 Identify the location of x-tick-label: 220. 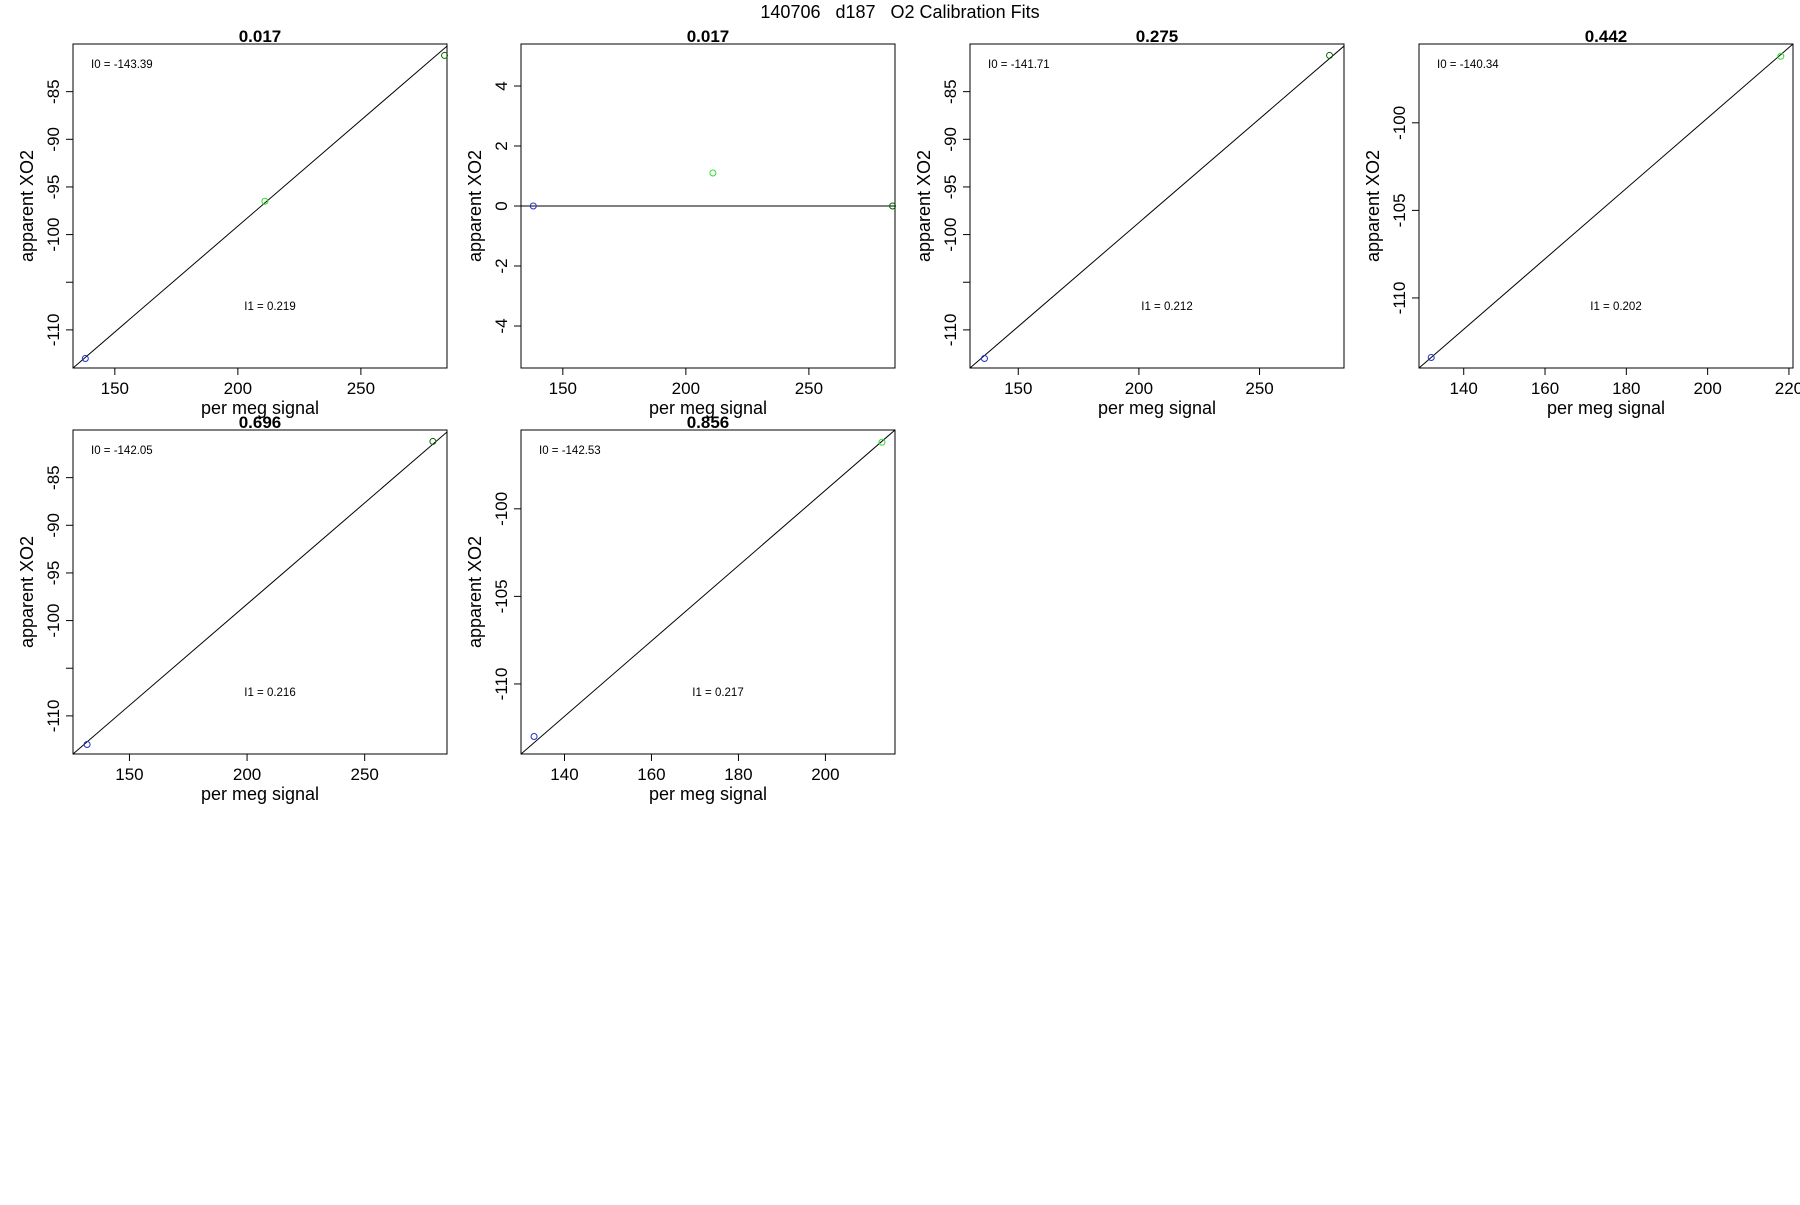
(1787, 388).